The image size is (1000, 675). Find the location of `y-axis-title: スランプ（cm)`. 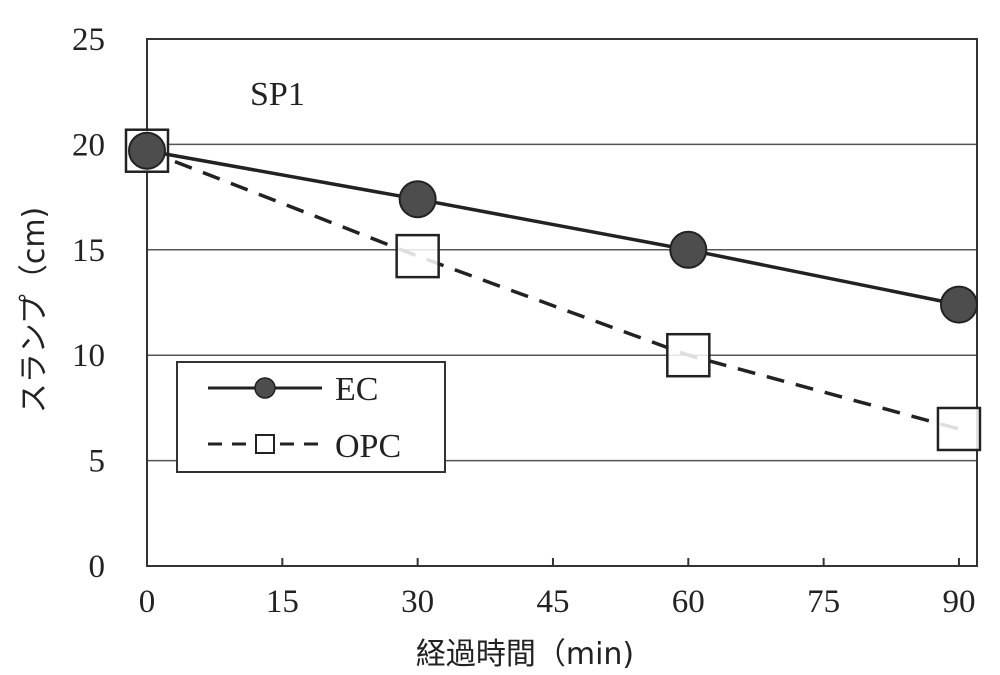

y-axis-title: スランプ（cm) is located at coordinates (34, 310).